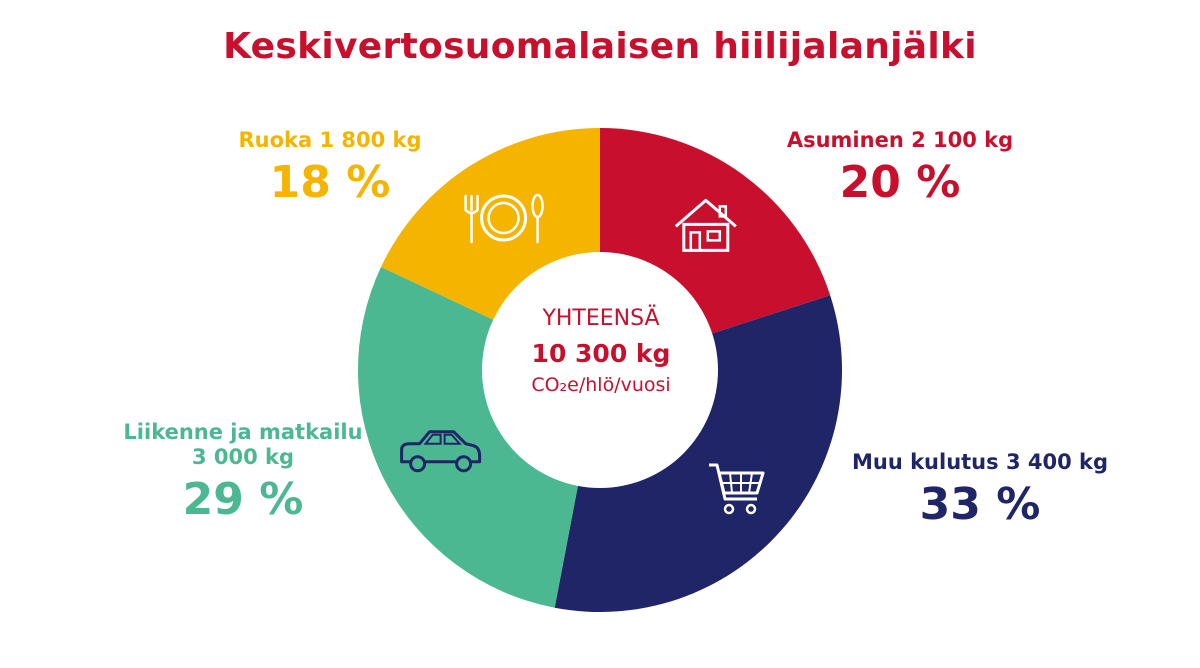 This screenshot has width=1200, height=668. I want to click on label-food: Ruoka 1 800 kg 18 %, so click(330, 169).